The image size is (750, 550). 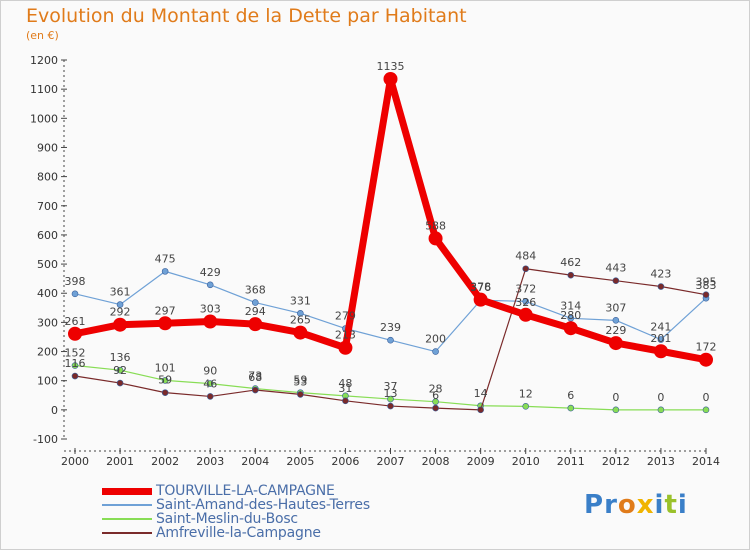 What do you see at coordinates (300, 461) in the screenshot?
I see `x-tick-label: 2005` at bounding box center [300, 461].